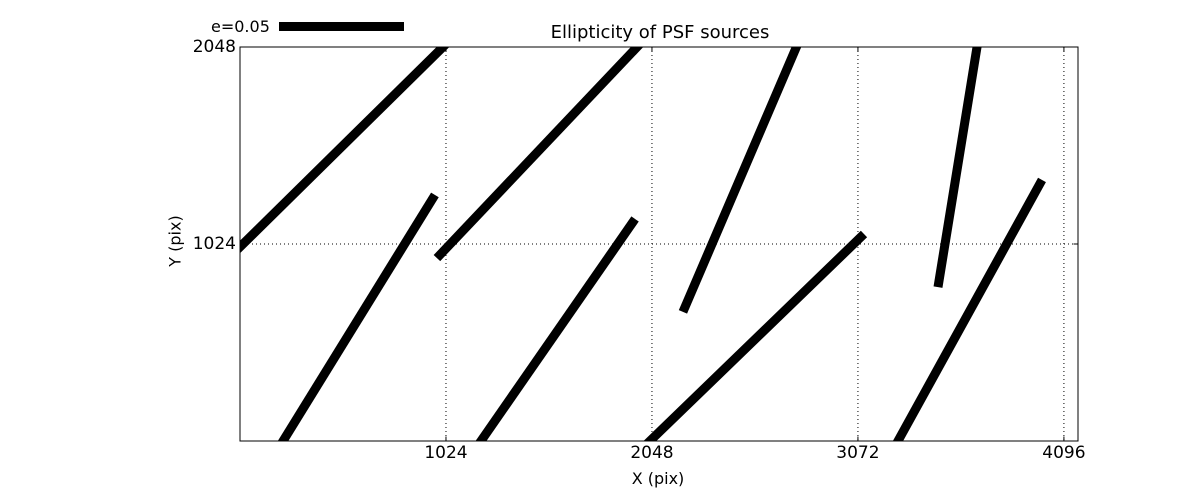 The height and width of the screenshot is (490, 1200). I want to click on x-tick-label-2048: 2048, so click(652, 453).